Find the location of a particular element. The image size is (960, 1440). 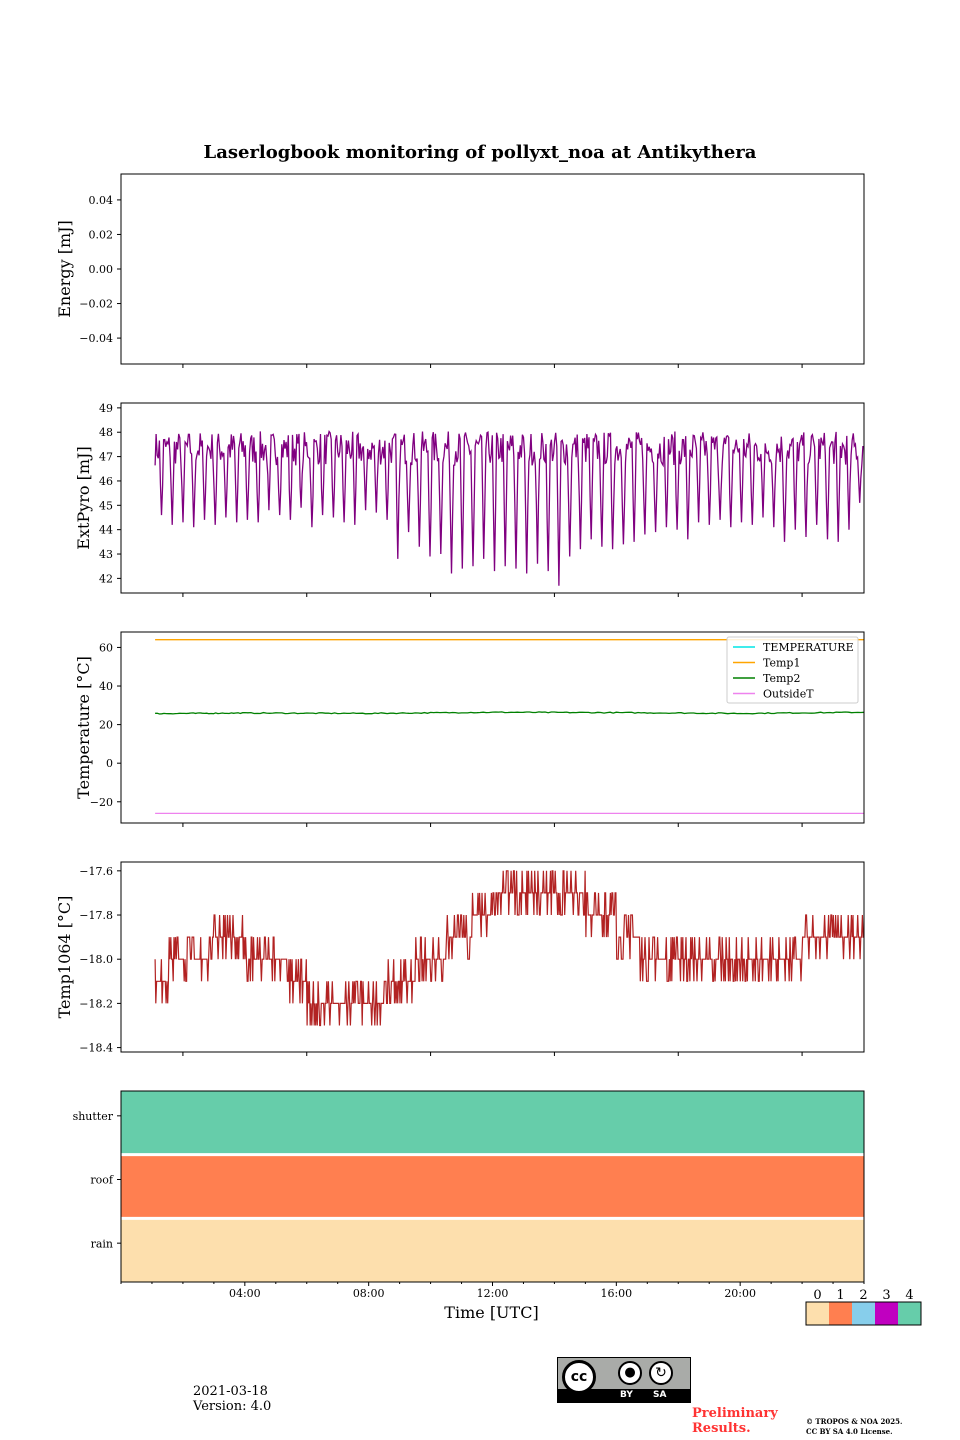

y-axis-label: Energy [mJ] is located at coordinates (64, 269).